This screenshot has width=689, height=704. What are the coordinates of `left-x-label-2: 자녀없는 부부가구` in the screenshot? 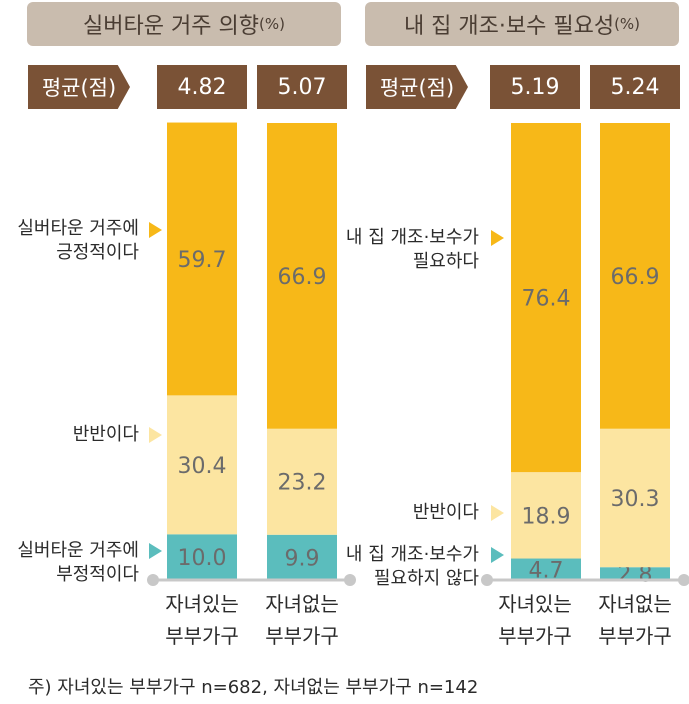 It's located at (302, 620).